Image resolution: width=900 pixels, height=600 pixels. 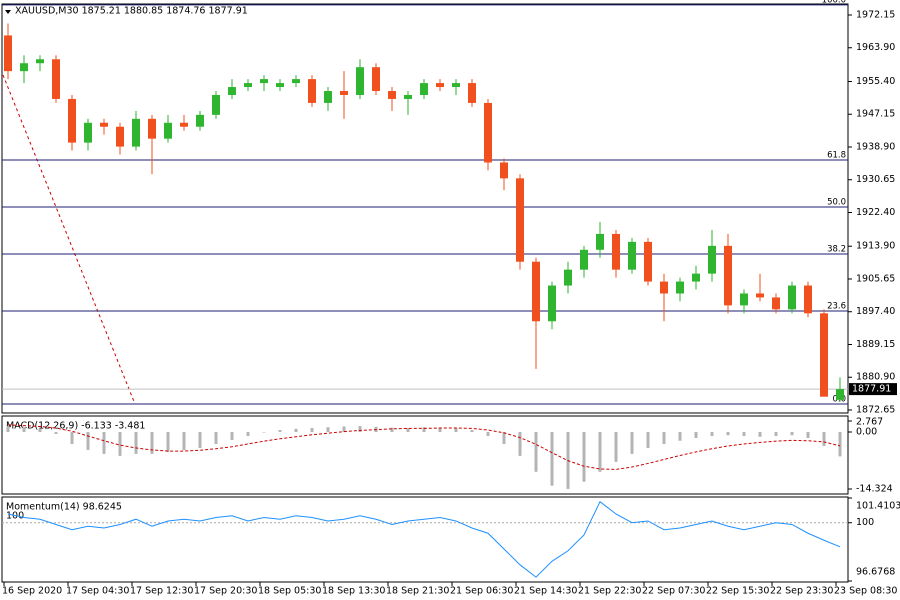 What do you see at coordinates (836, 202) in the screenshot?
I see `fib-label: 50.0` at bounding box center [836, 202].